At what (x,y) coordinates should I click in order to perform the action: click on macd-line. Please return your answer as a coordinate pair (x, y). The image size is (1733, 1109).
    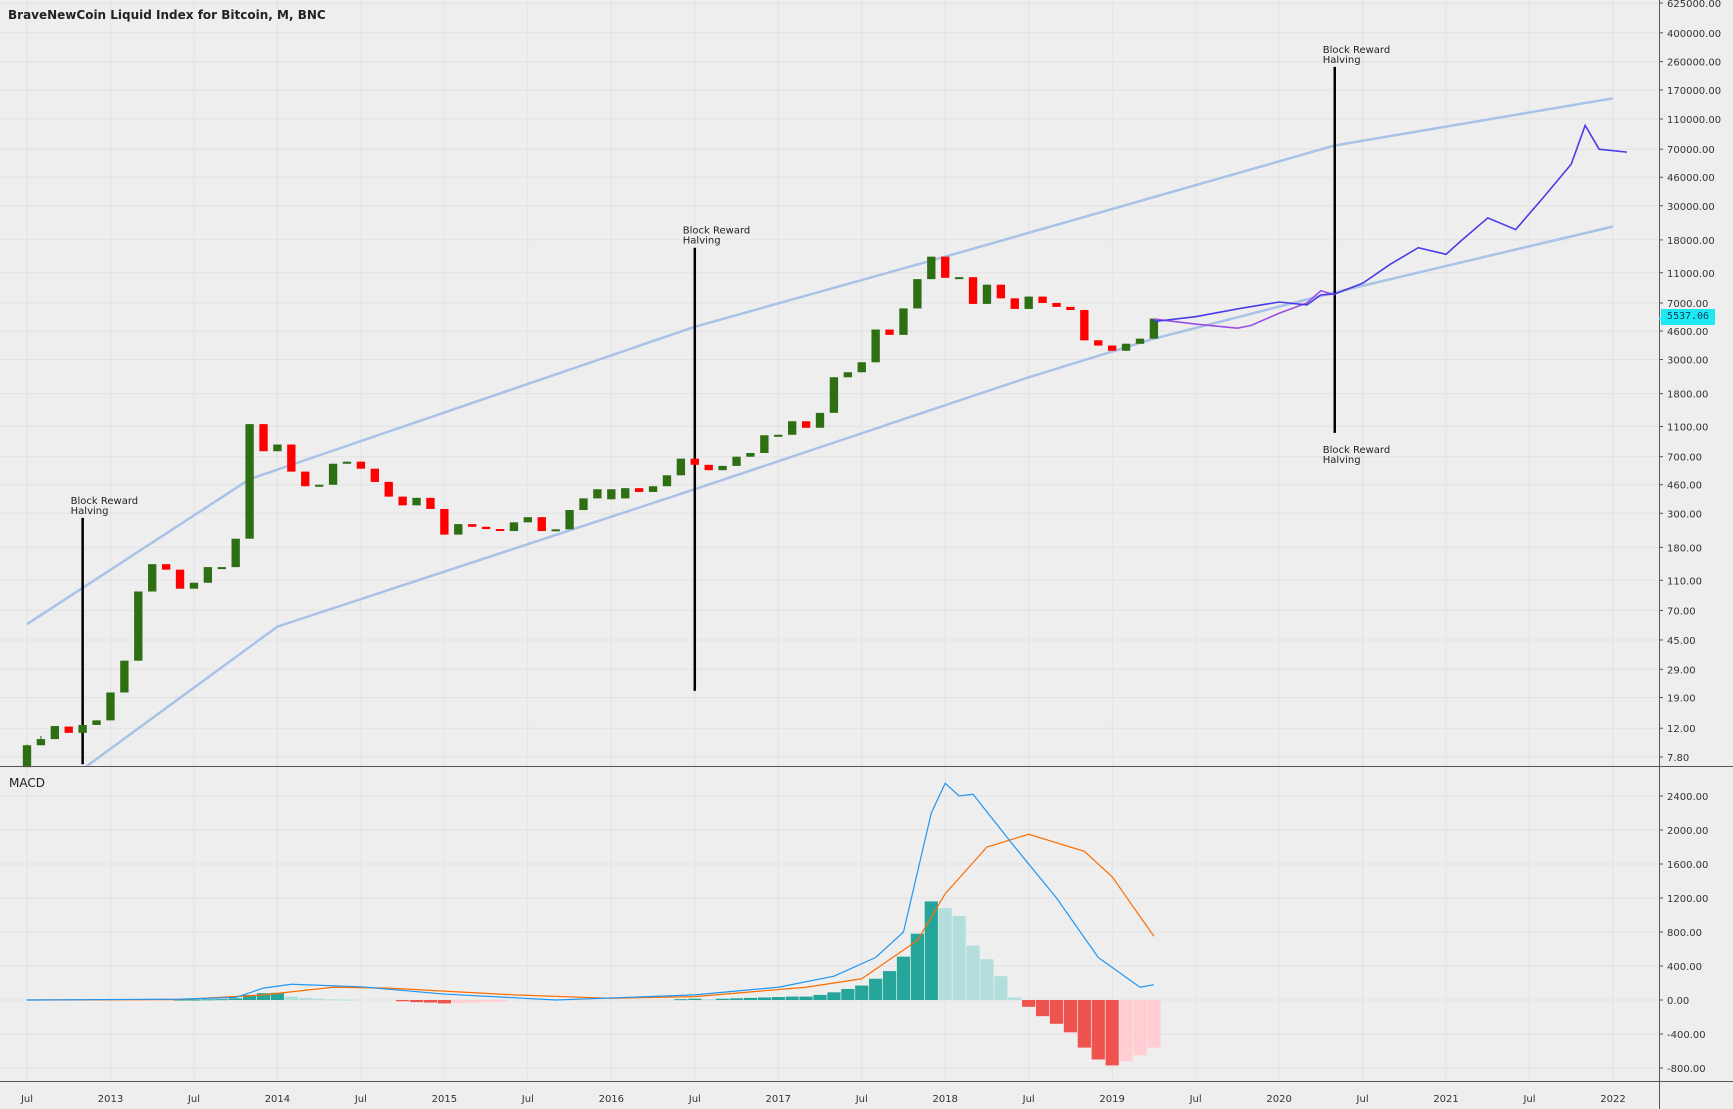
    Looking at the image, I should click on (590, 891).